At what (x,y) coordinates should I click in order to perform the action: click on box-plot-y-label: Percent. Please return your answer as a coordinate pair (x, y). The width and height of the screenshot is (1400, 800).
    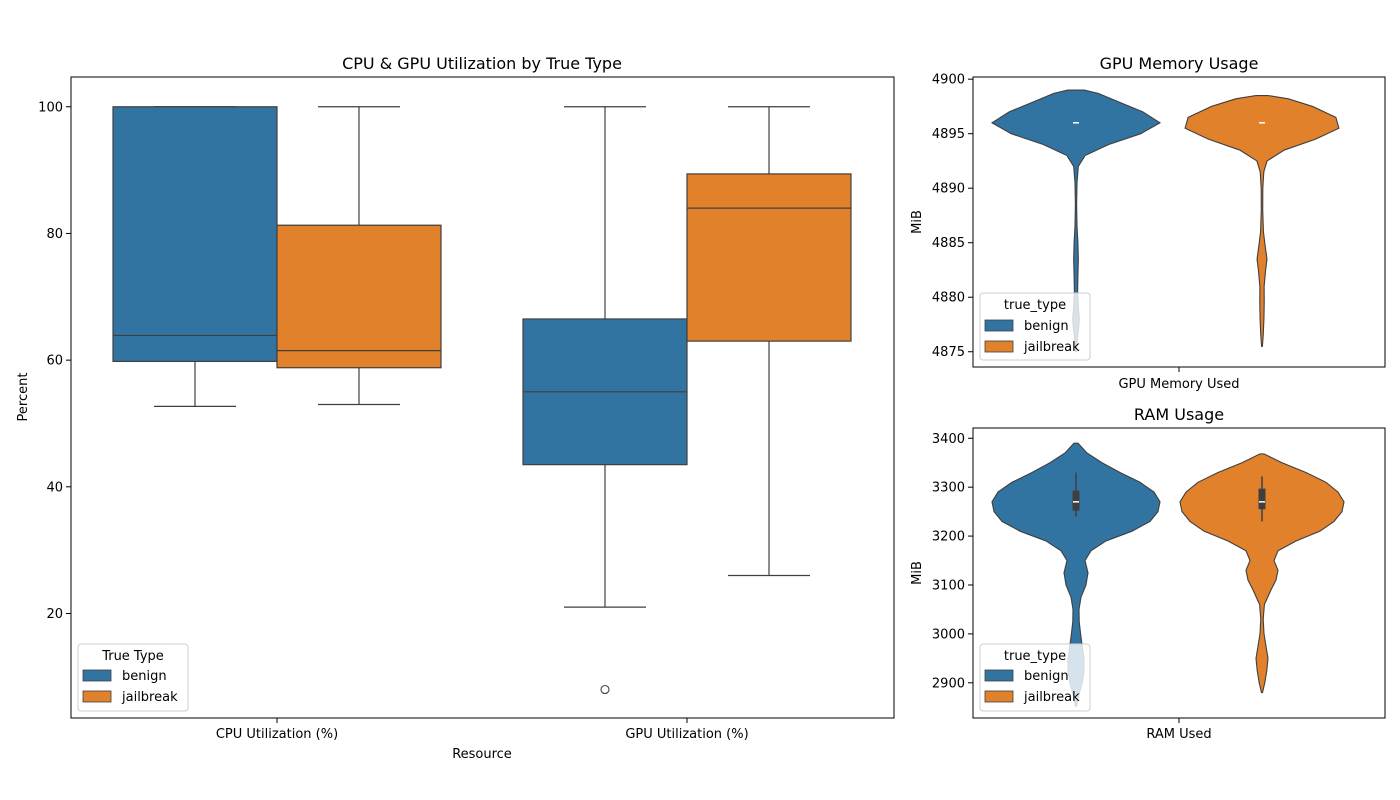
    Looking at the image, I should click on (23, 397).